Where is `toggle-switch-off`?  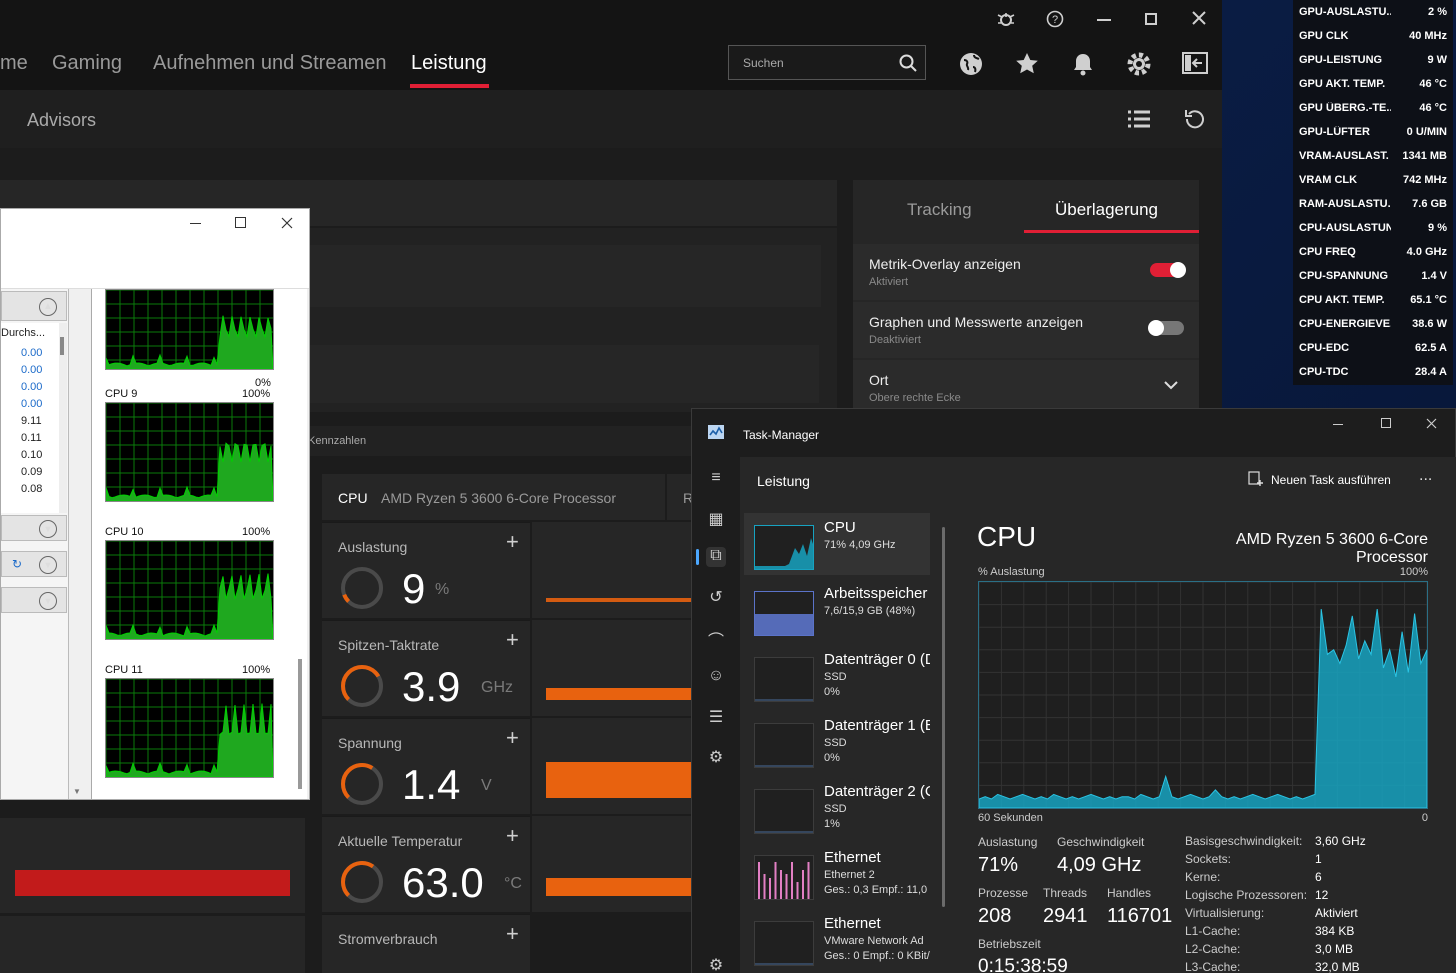 toggle-switch-off is located at coordinates (1166, 328).